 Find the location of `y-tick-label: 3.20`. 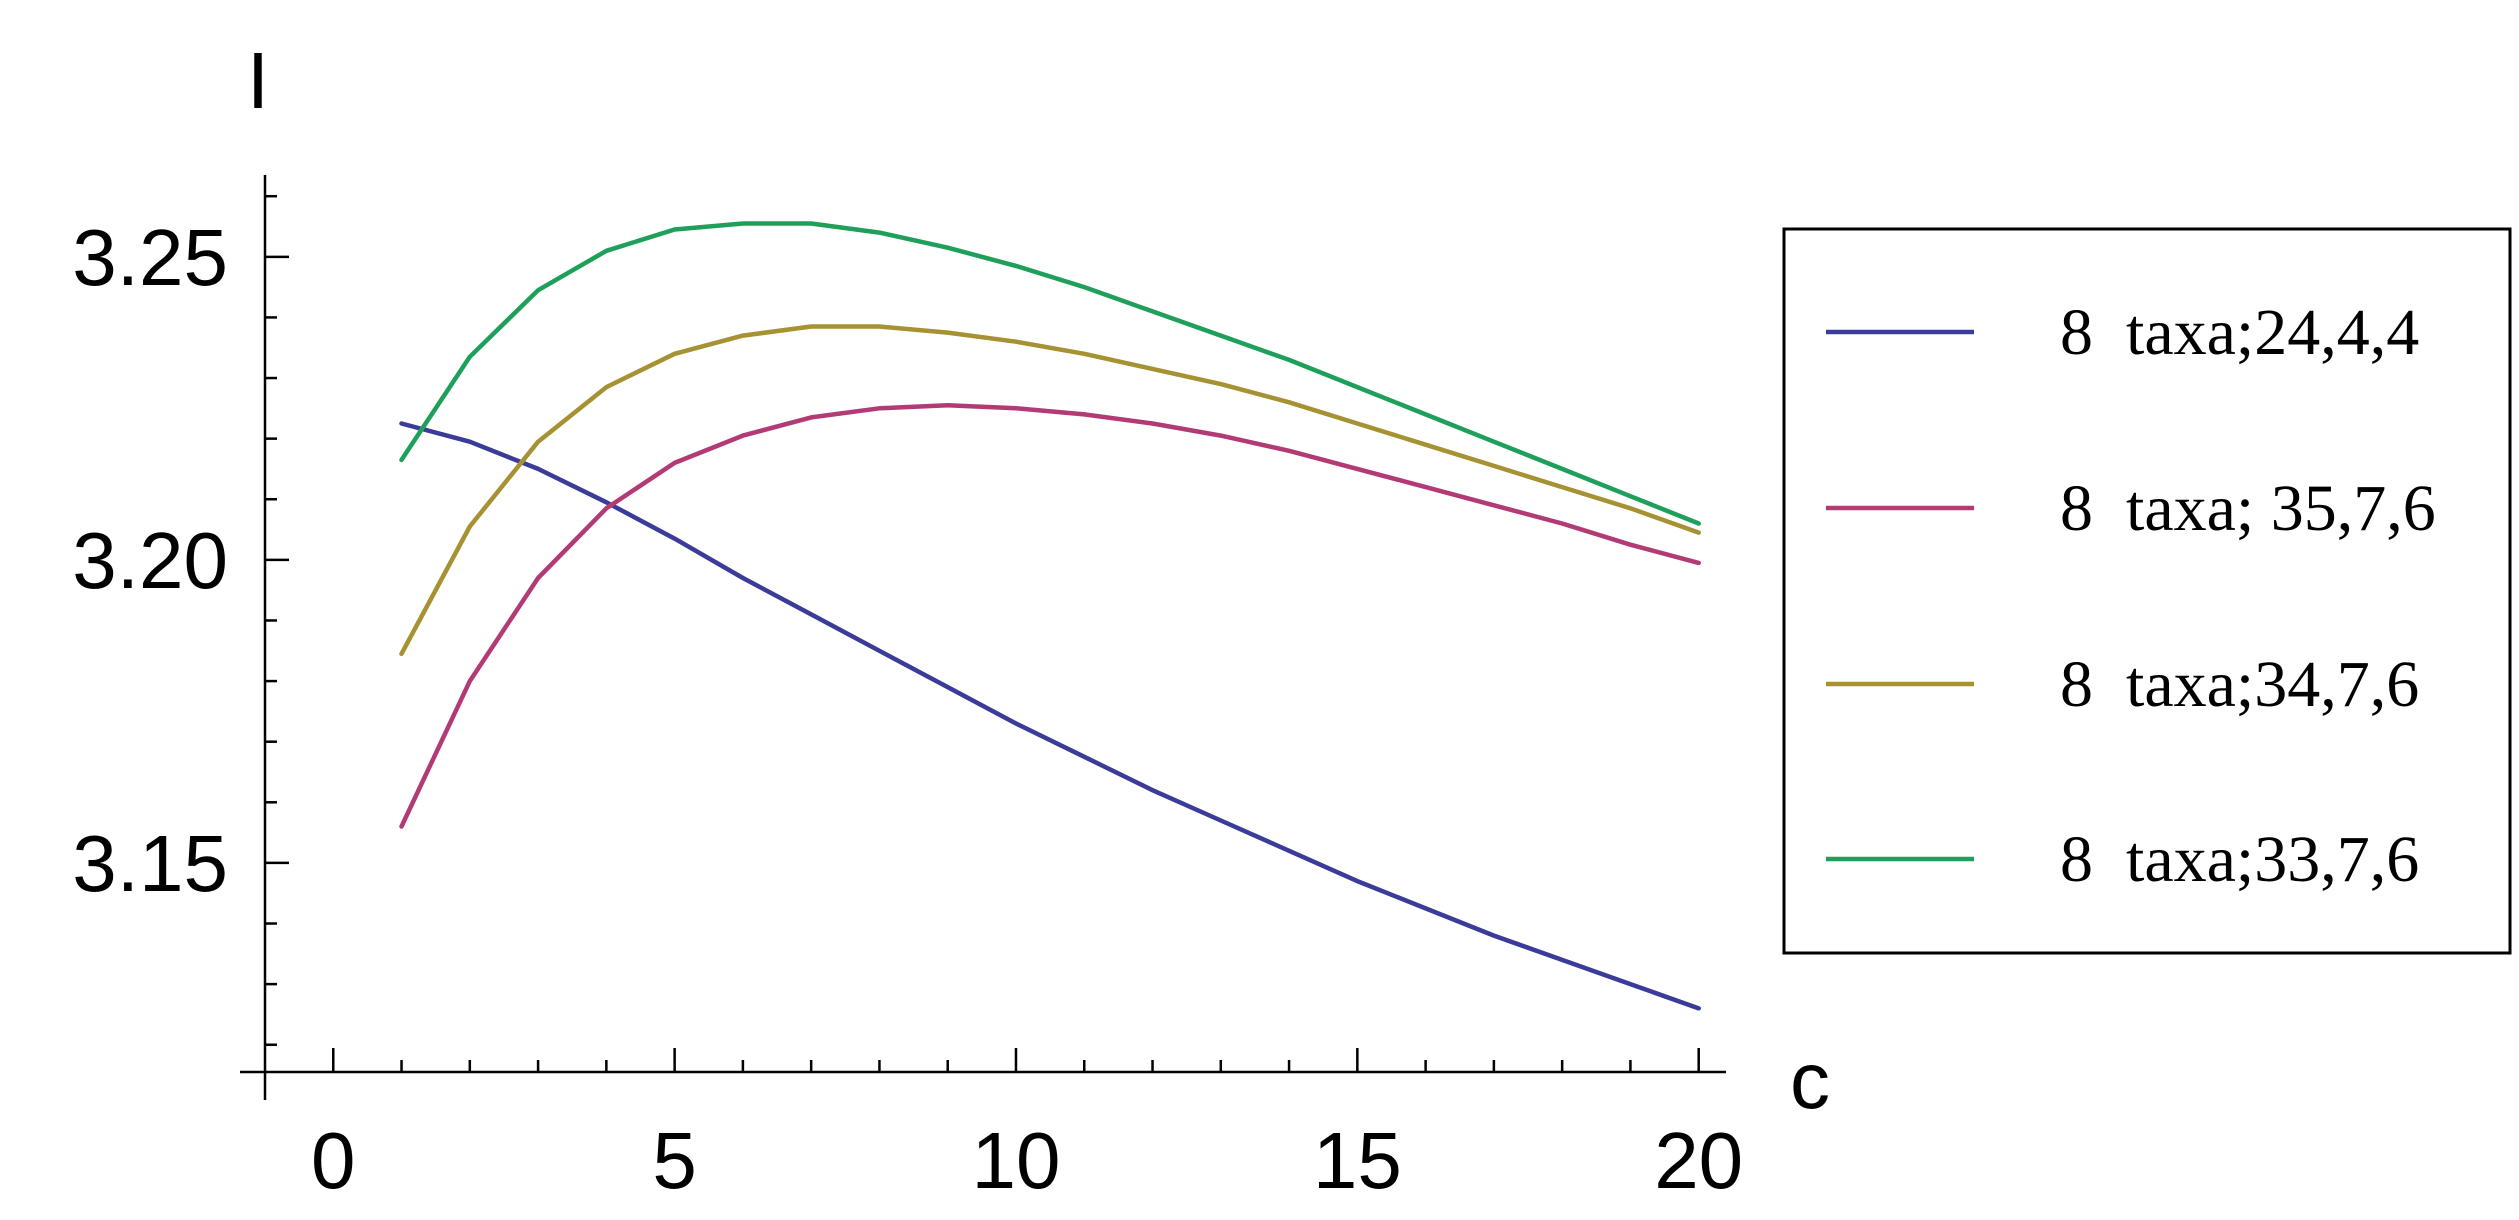

y-tick-label: 3.20 is located at coordinates (150, 560).